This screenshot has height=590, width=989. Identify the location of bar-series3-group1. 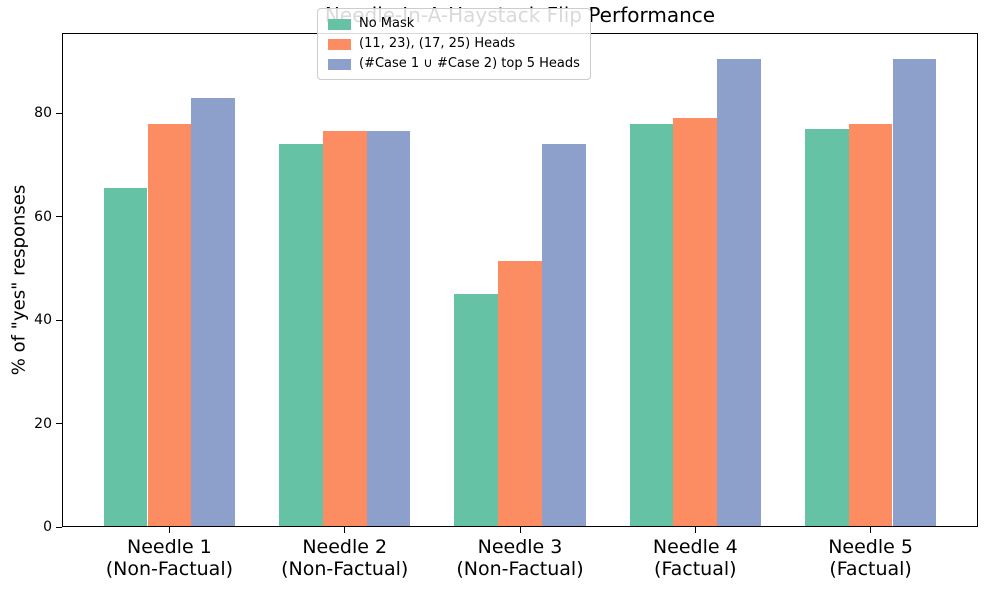
(213, 312).